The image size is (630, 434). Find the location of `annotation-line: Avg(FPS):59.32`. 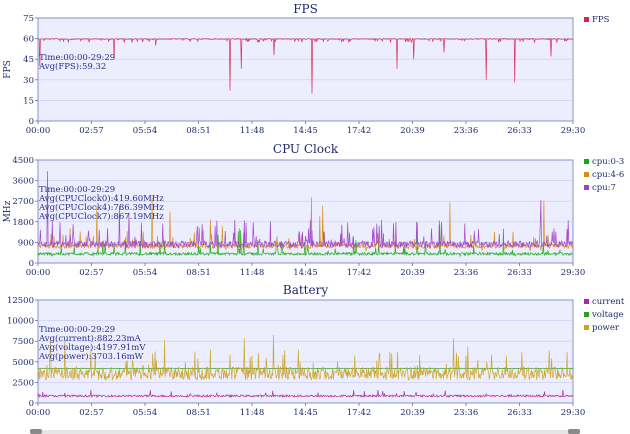

annotation-line: Avg(FPS):59.32 is located at coordinates (72, 66).